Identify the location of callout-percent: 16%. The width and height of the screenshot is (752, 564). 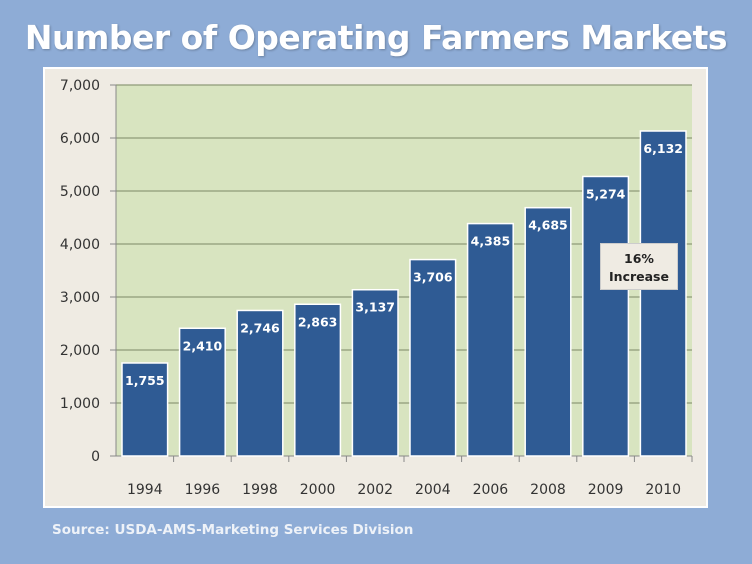
(639, 258).